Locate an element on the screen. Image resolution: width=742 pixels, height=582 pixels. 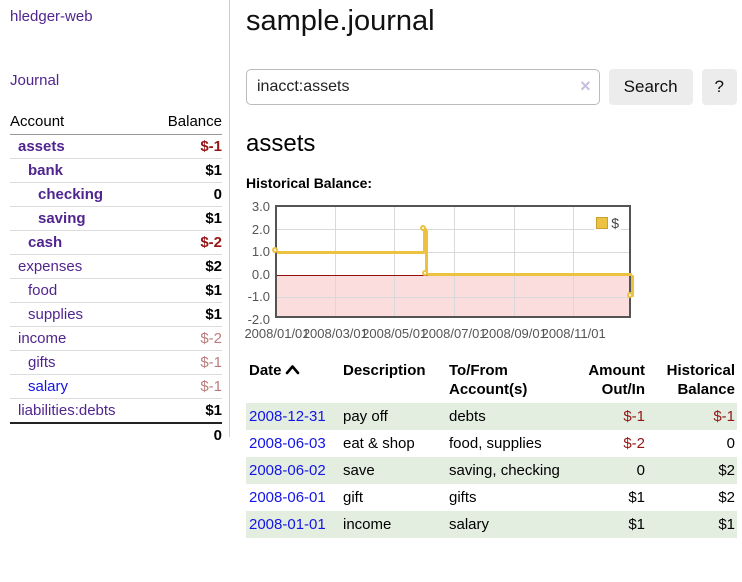
y-axis-tick-label: 3.0 is located at coordinates (260, 206).